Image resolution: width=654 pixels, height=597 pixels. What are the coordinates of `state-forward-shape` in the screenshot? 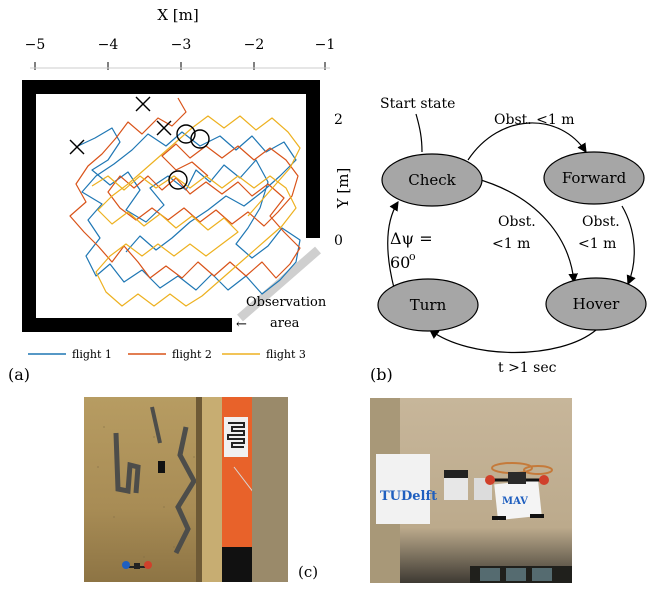 It's located at (594, 178).